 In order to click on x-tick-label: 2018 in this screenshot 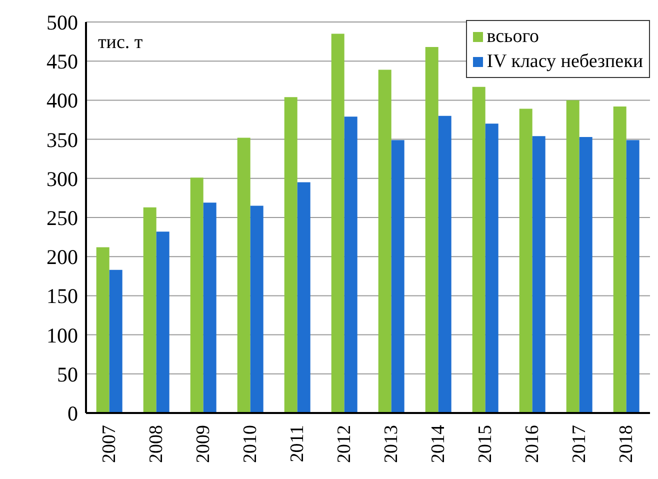, I will do `click(626, 444)`.